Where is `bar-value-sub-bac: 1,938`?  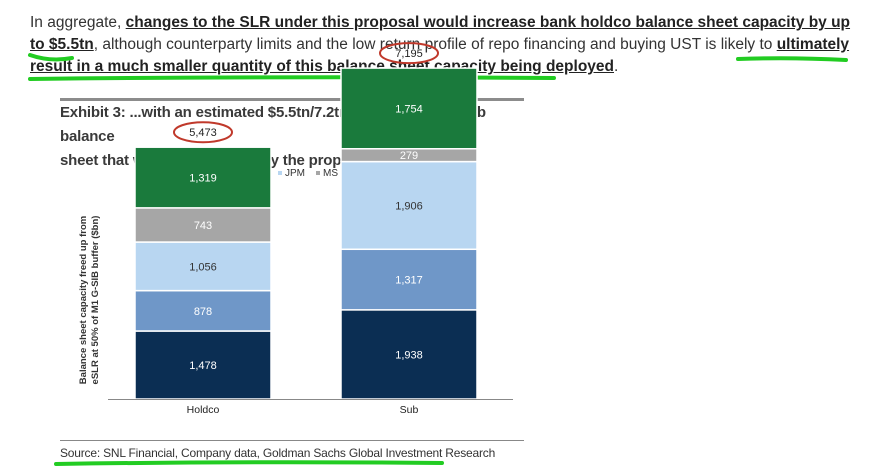
bar-value-sub-bac: 1,938 is located at coordinates (409, 355).